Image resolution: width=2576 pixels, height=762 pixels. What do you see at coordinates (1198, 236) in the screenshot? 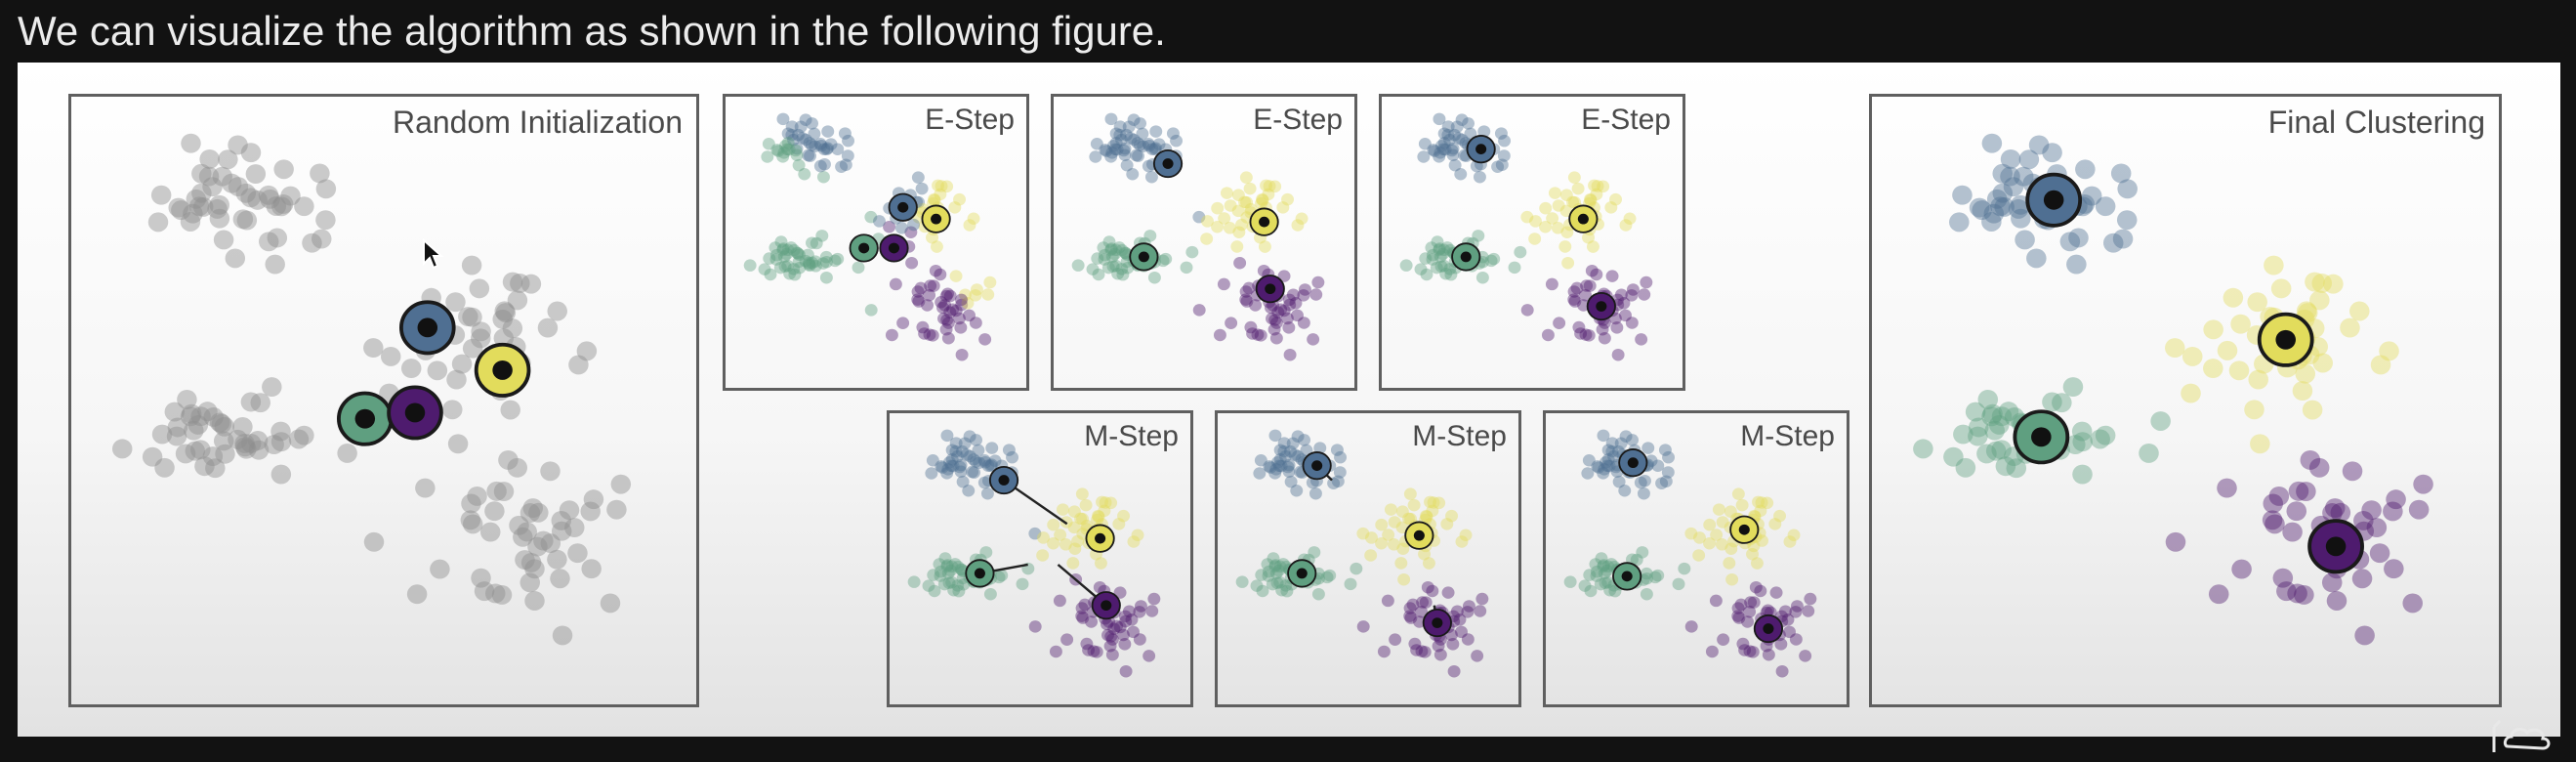
I see `scatter-plot-e2` at bounding box center [1198, 236].